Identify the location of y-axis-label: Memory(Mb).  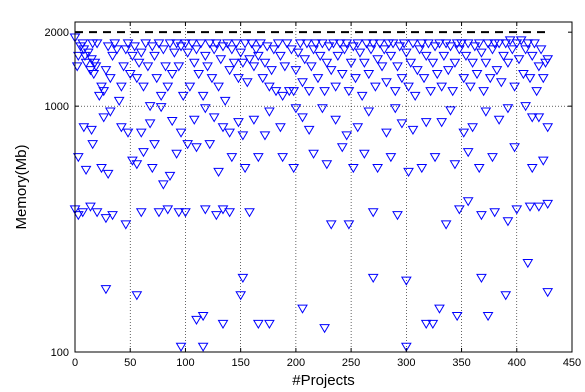
(21, 186).